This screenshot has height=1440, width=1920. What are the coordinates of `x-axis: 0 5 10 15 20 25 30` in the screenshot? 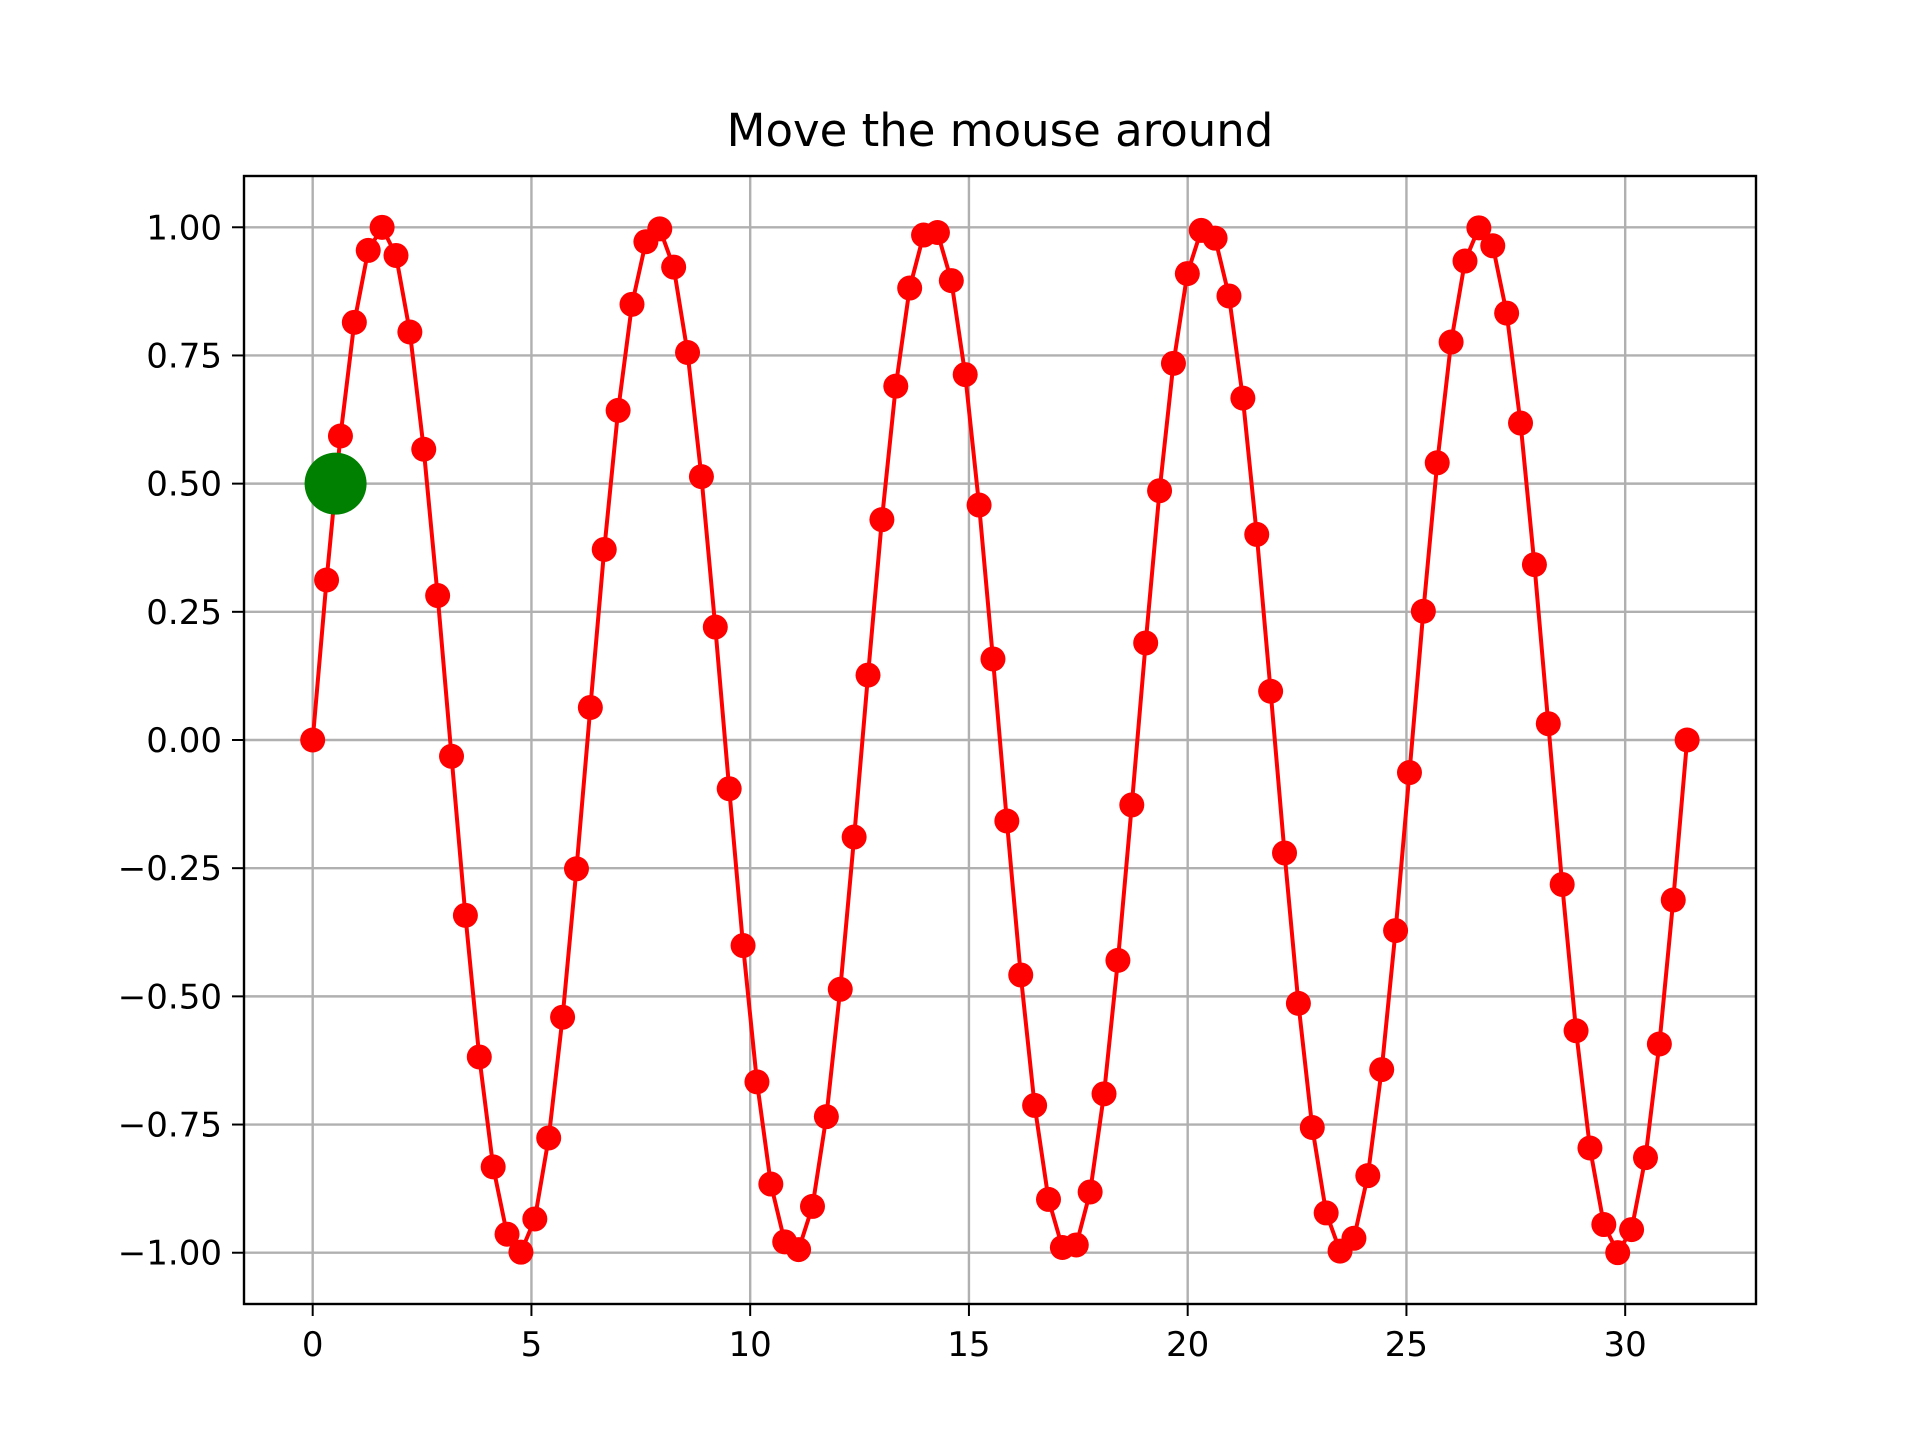 It's located at (974, 1334).